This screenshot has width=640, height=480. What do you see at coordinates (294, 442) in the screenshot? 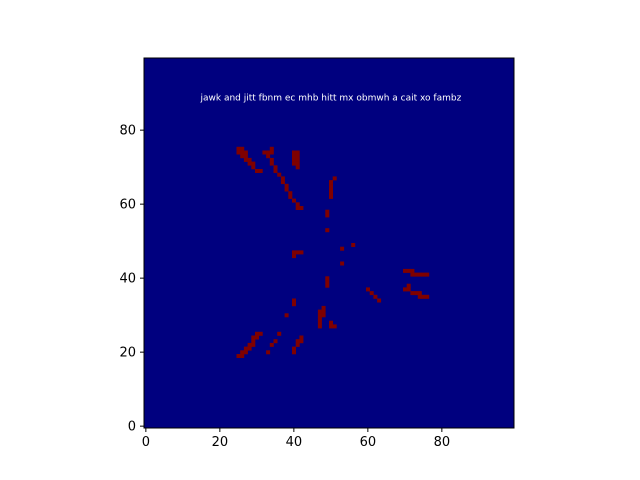
I see `x-tick-label: 40` at bounding box center [294, 442].